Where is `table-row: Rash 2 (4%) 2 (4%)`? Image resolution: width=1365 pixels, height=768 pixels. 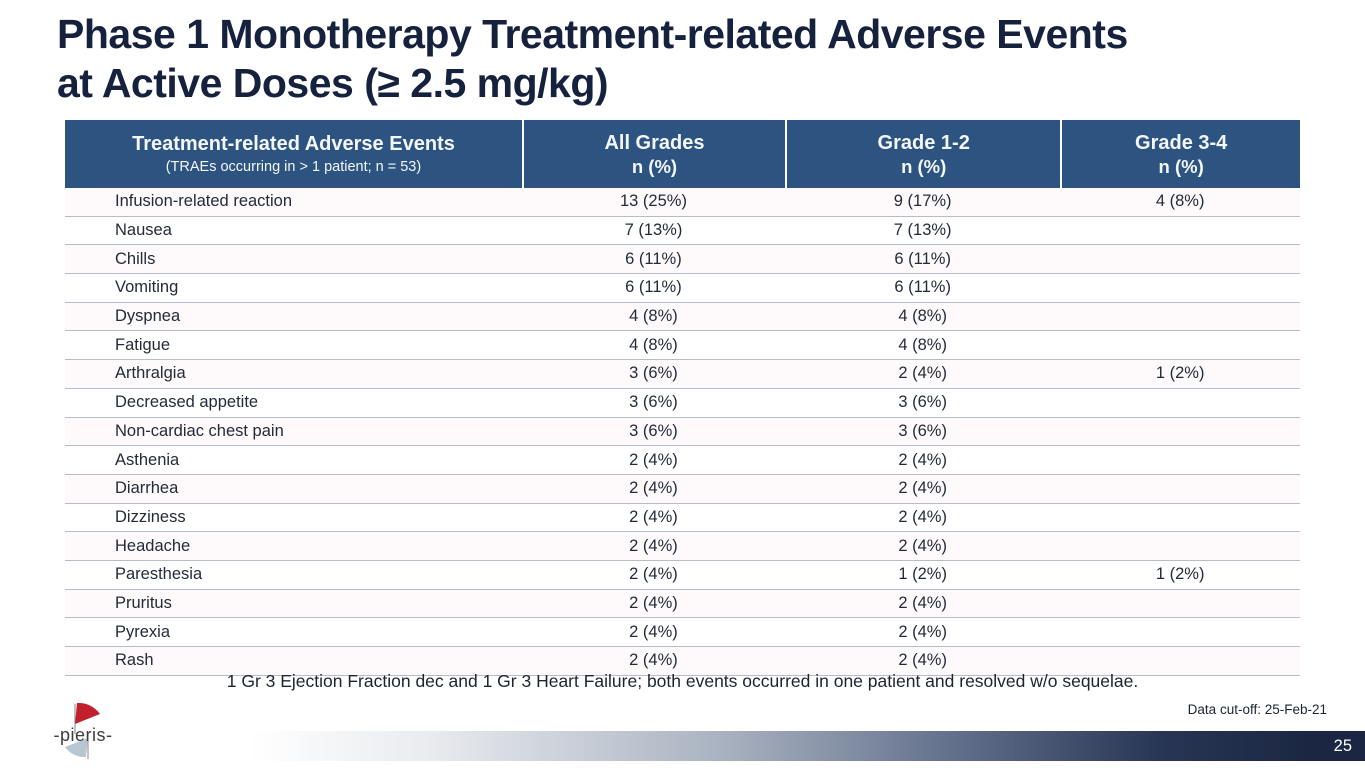 table-row: Rash 2 (4%) 2 (4%) is located at coordinates (682, 661).